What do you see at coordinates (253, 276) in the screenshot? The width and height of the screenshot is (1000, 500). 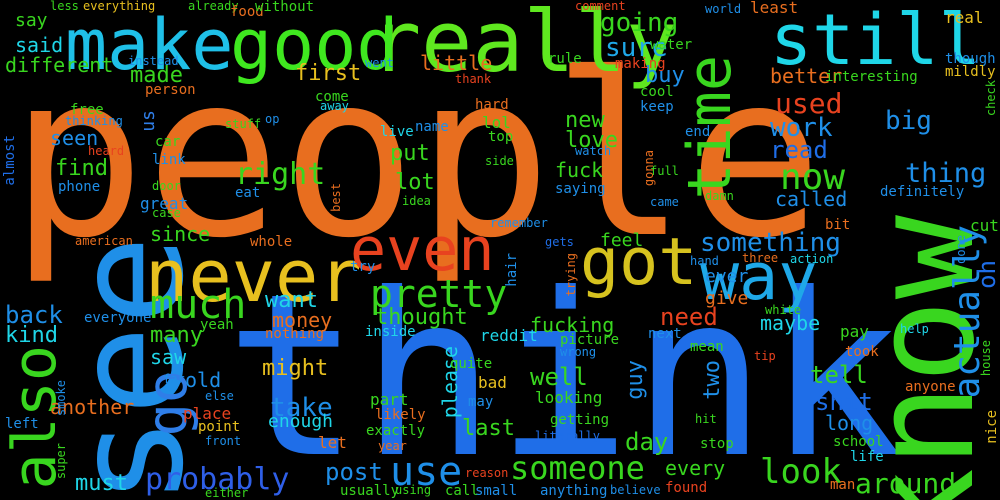 I see `word-never: never` at bounding box center [253, 276].